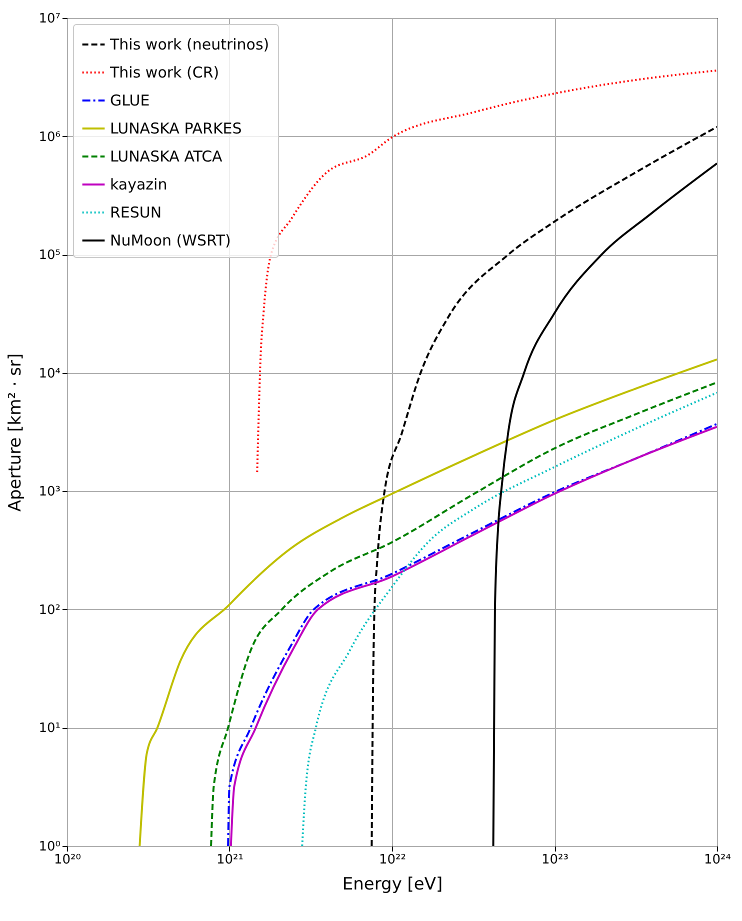  I want to click on y-tick-label: 10⁴, so click(49, 374).